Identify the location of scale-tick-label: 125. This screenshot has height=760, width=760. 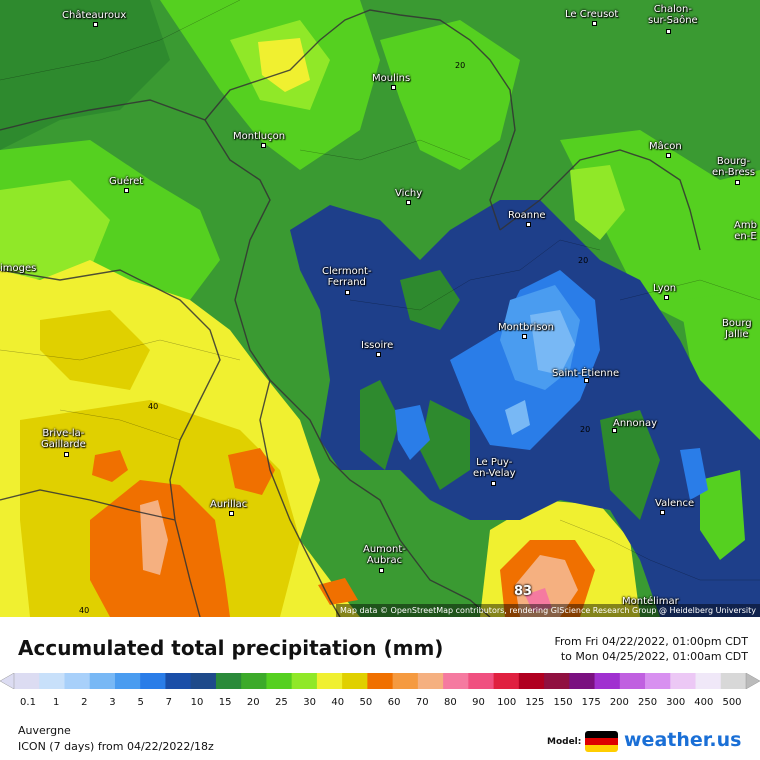
(535, 702).